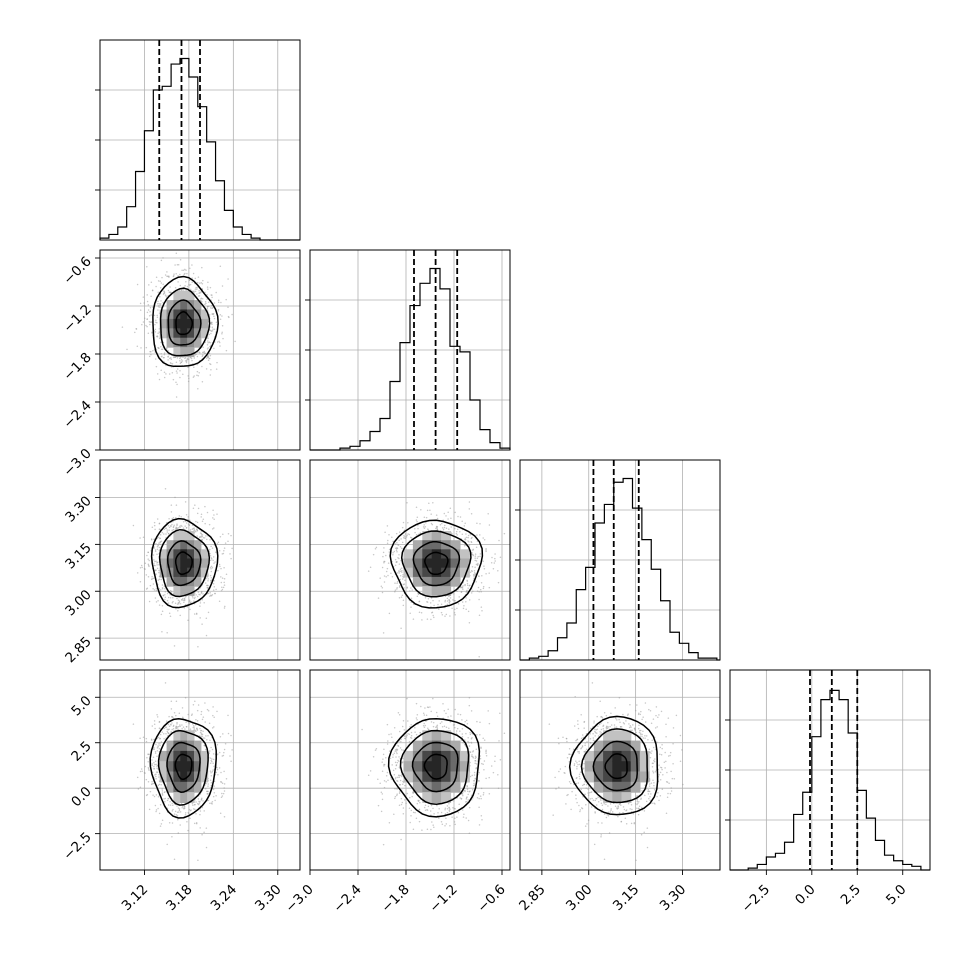  What do you see at coordinates (408, 350) in the screenshot?
I see `panel-r1-c1` at bounding box center [408, 350].